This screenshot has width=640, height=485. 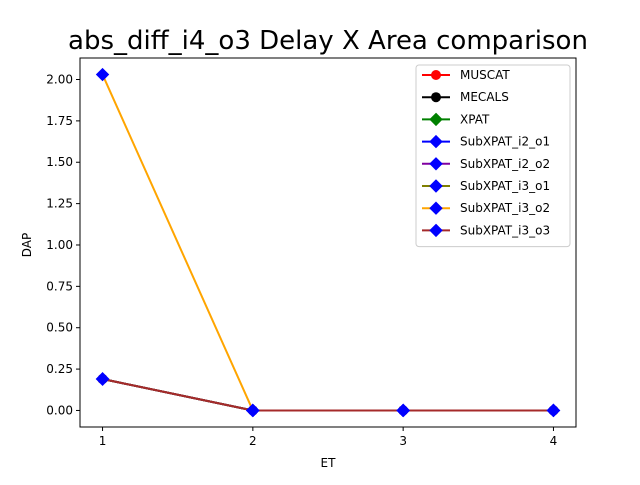 What do you see at coordinates (59, 245) in the screenshot?
I see `y-tick-label: 1.00` at bounding box center [59, 245].